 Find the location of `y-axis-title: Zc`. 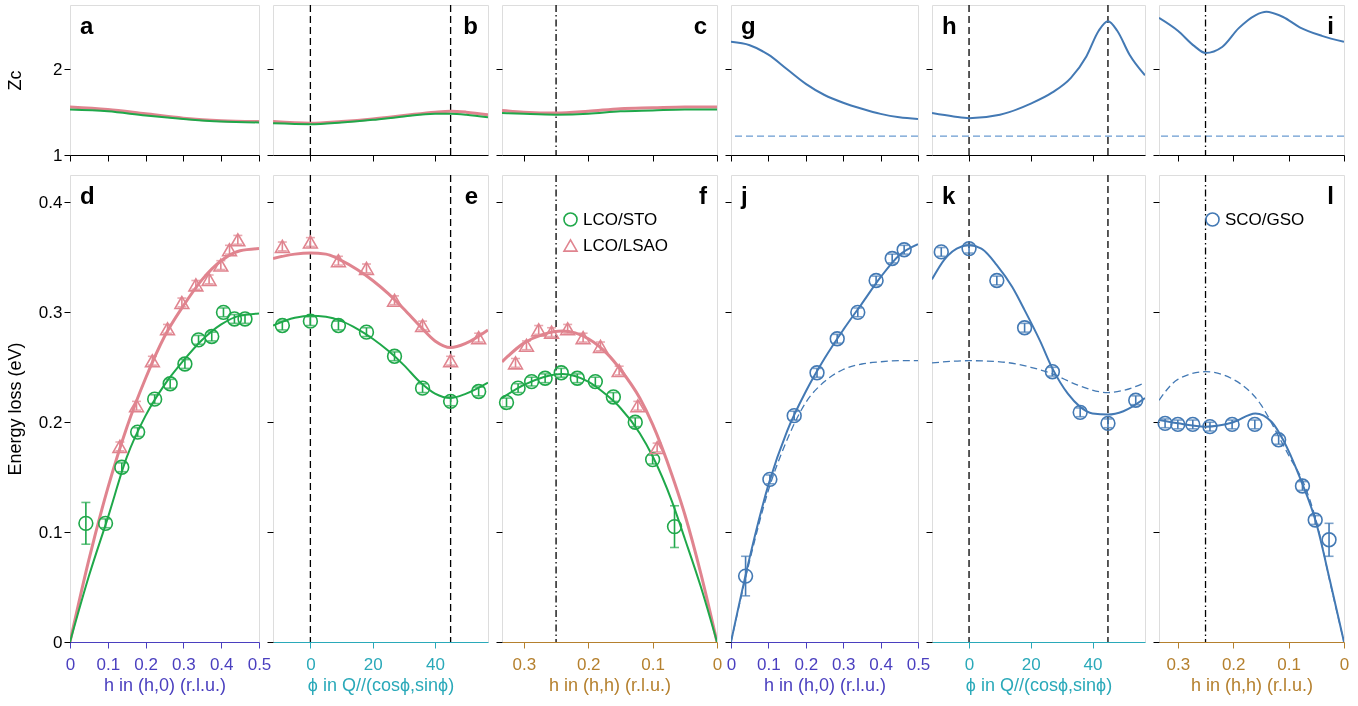

y-axis-title: Zc is located at coordinates (14, 80).